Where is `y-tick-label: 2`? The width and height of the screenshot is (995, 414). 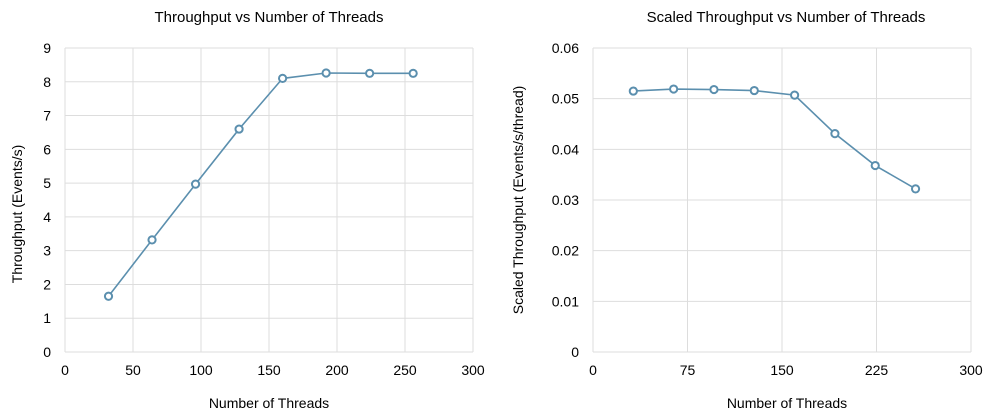 y-tick-label: 2 is located at coordinates (47, 284).